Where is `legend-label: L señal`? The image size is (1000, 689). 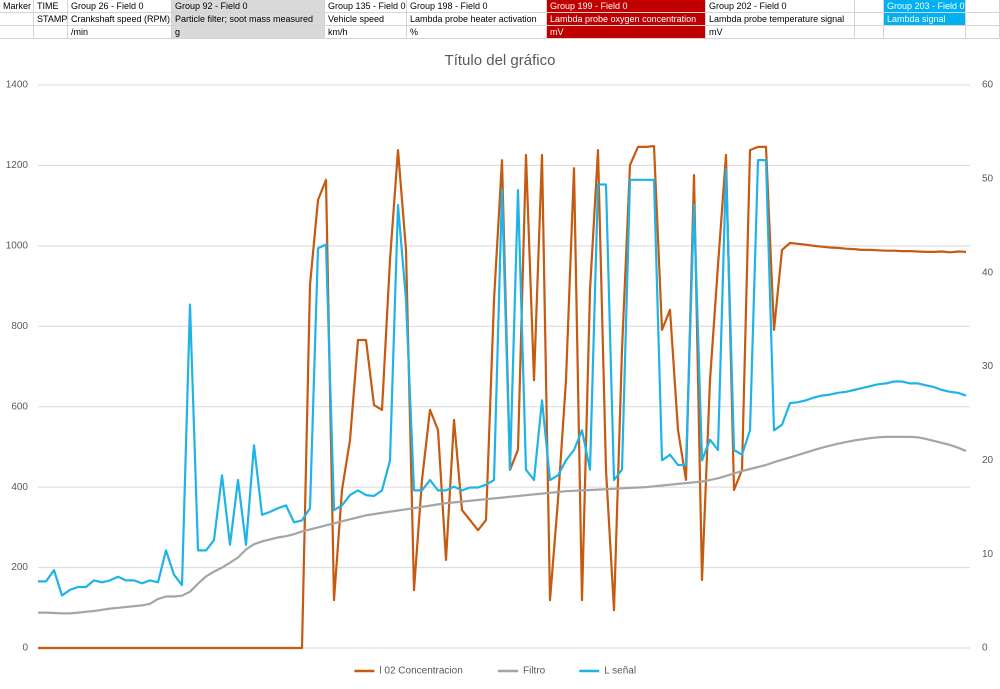
legend-label: L señal is located at coordinates (620, 671).